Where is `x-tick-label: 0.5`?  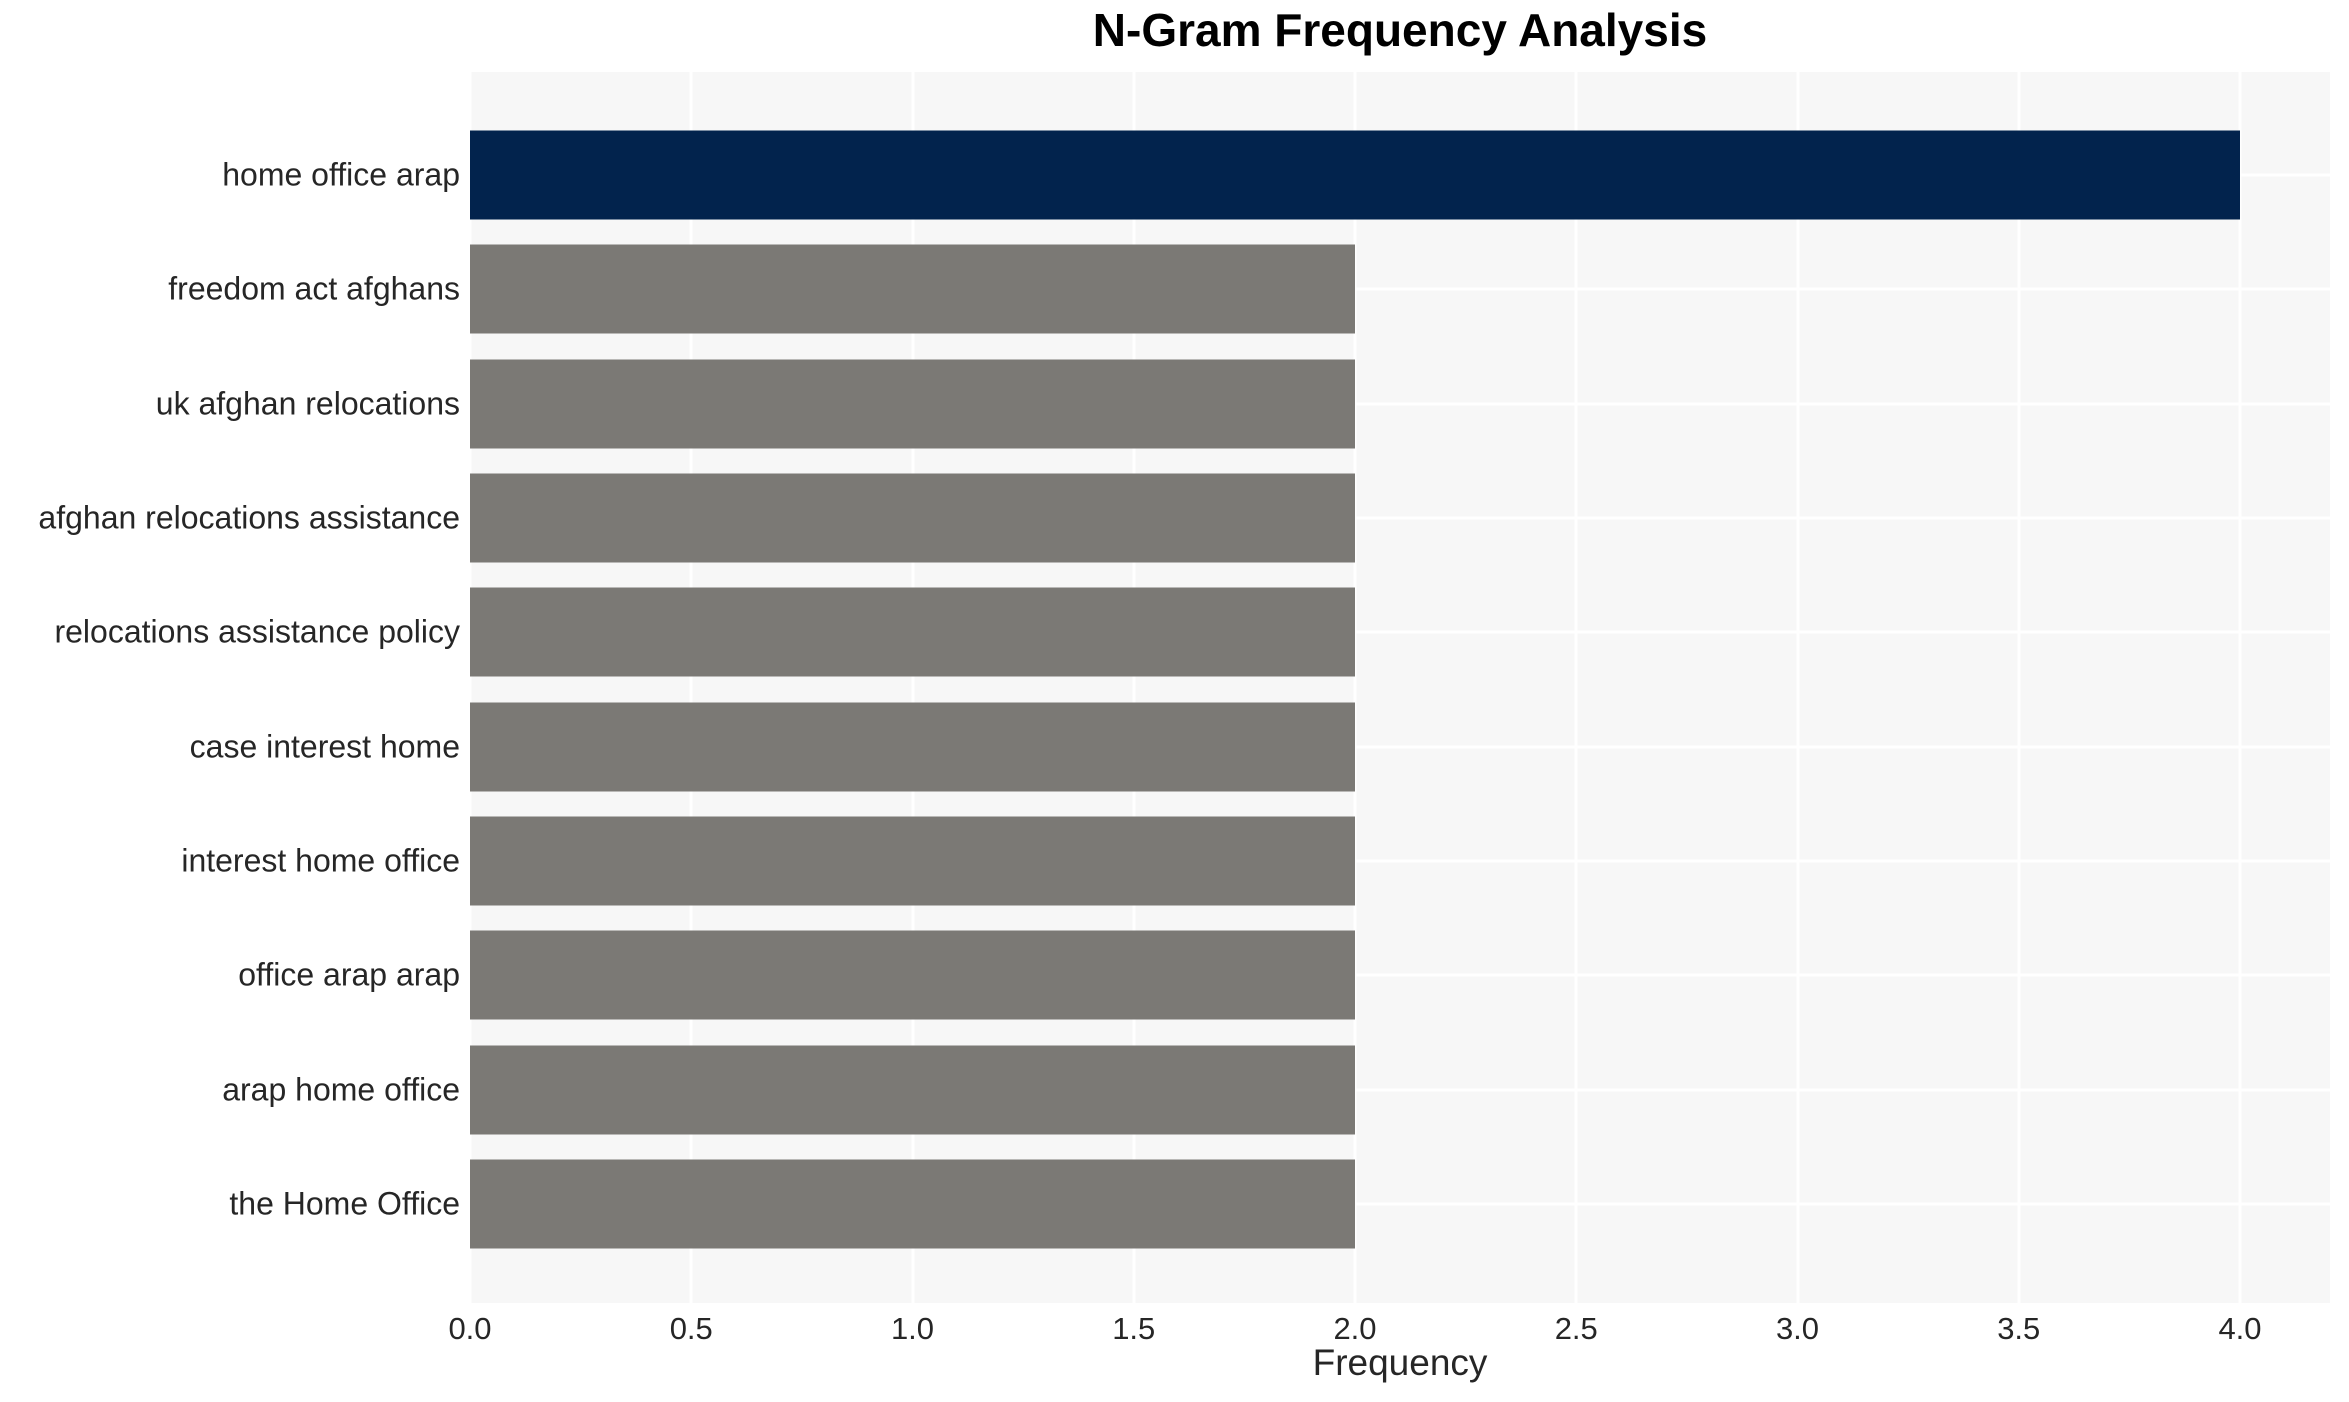
x-tick-label: 0.5 is located at coordinates (691, 1328).